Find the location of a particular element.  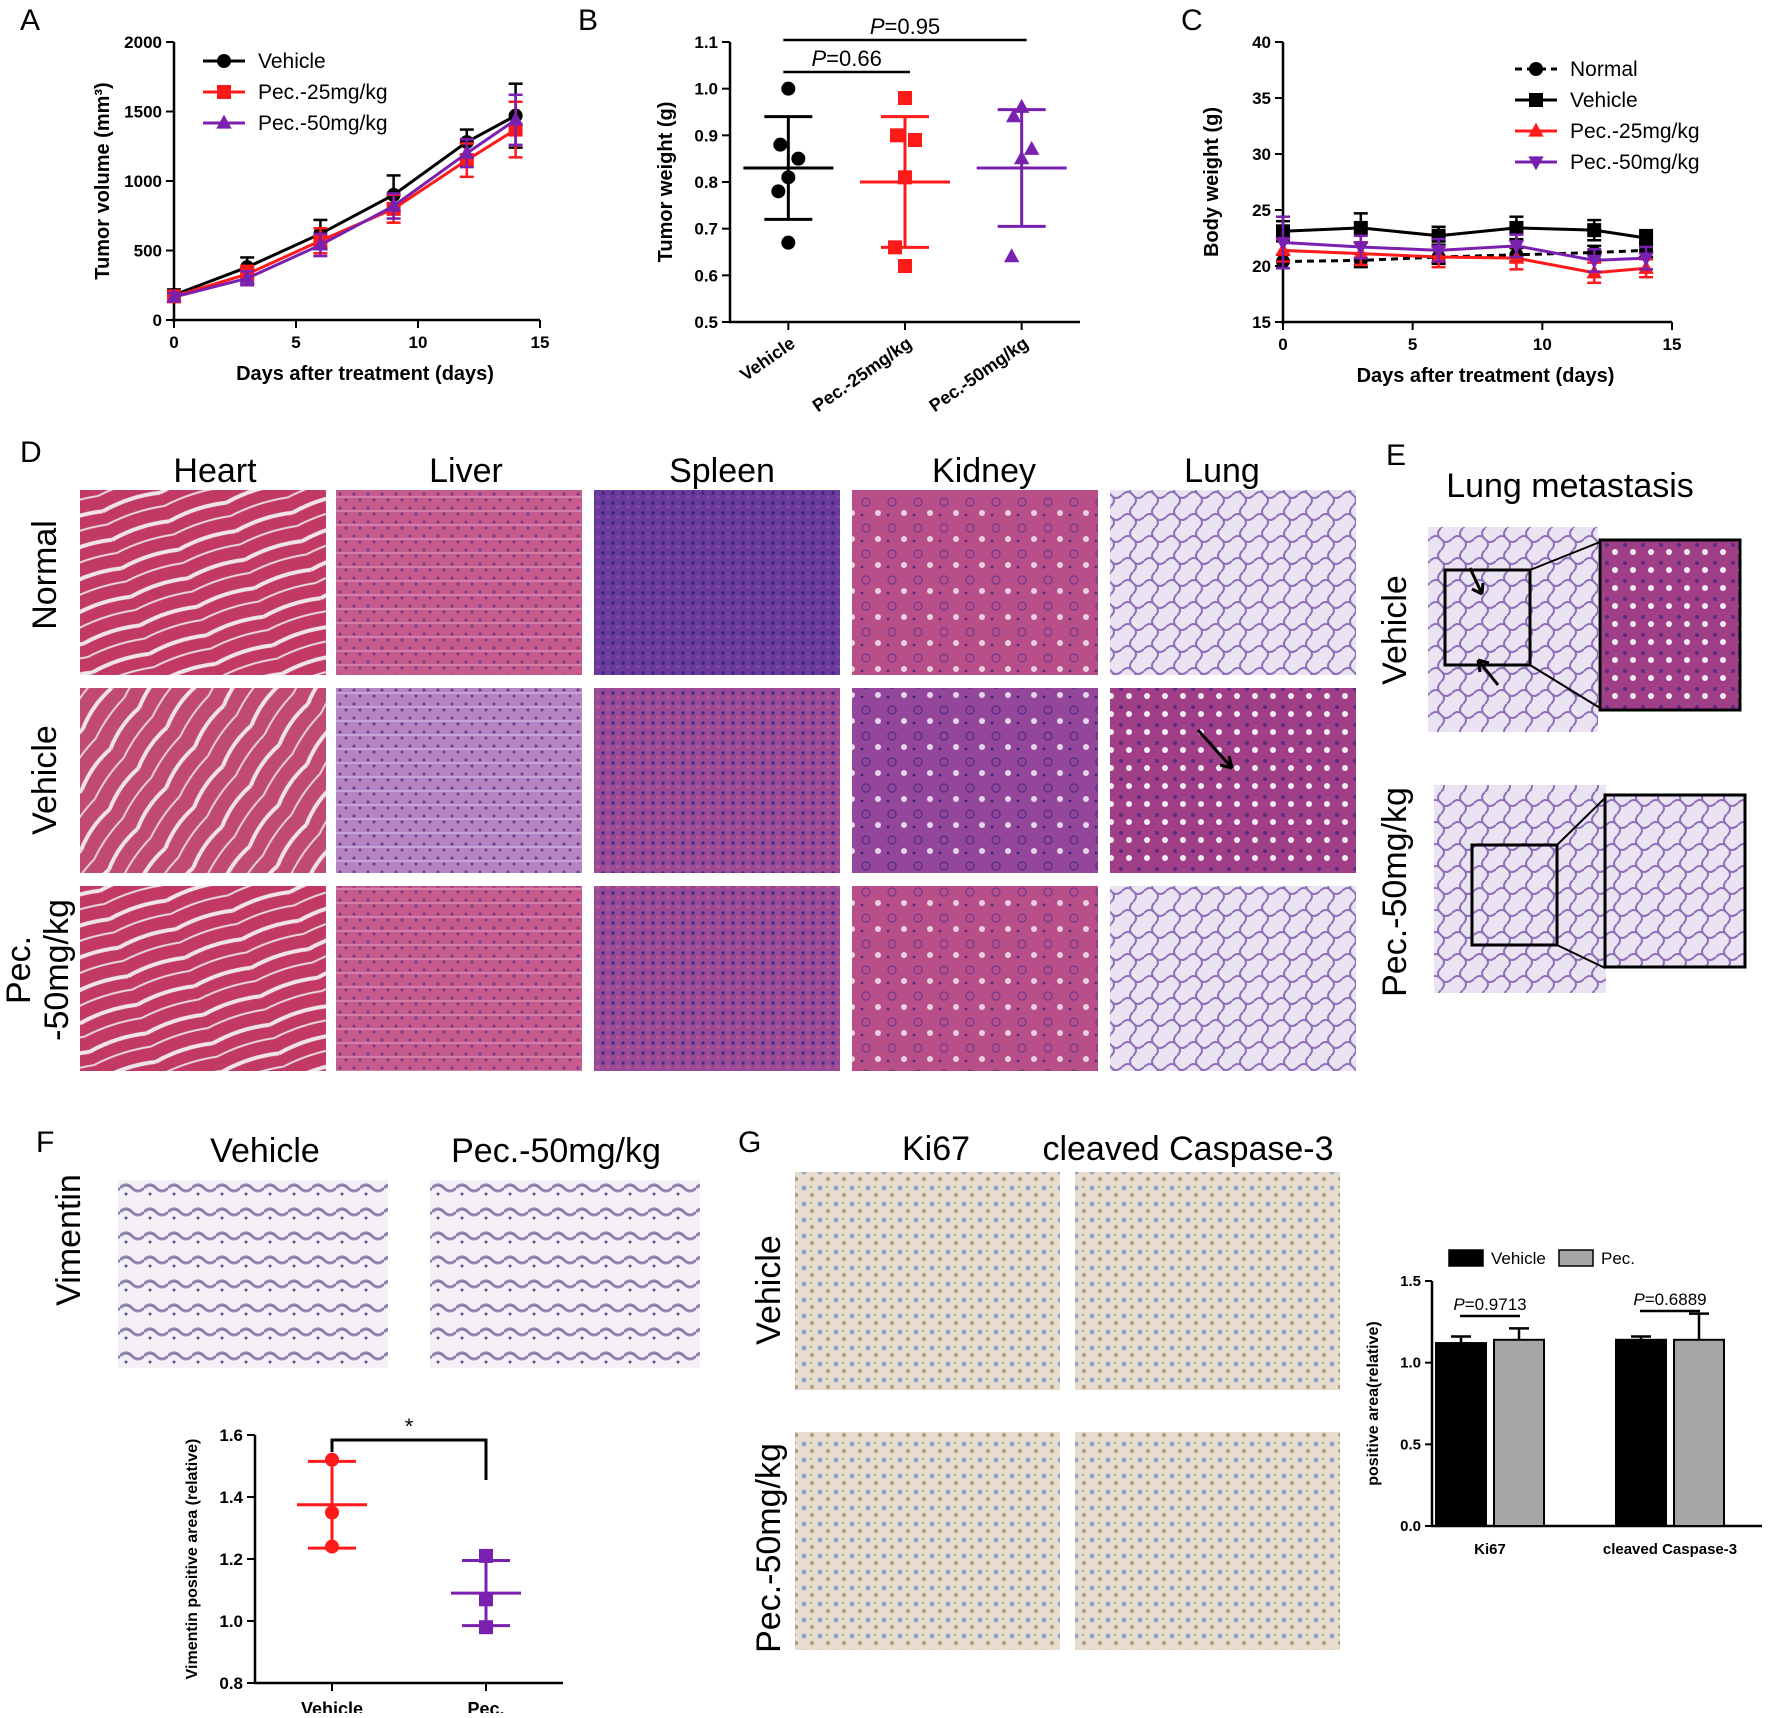

y-axis-title: Body weight (g) is located at coordinates (1212, 182).